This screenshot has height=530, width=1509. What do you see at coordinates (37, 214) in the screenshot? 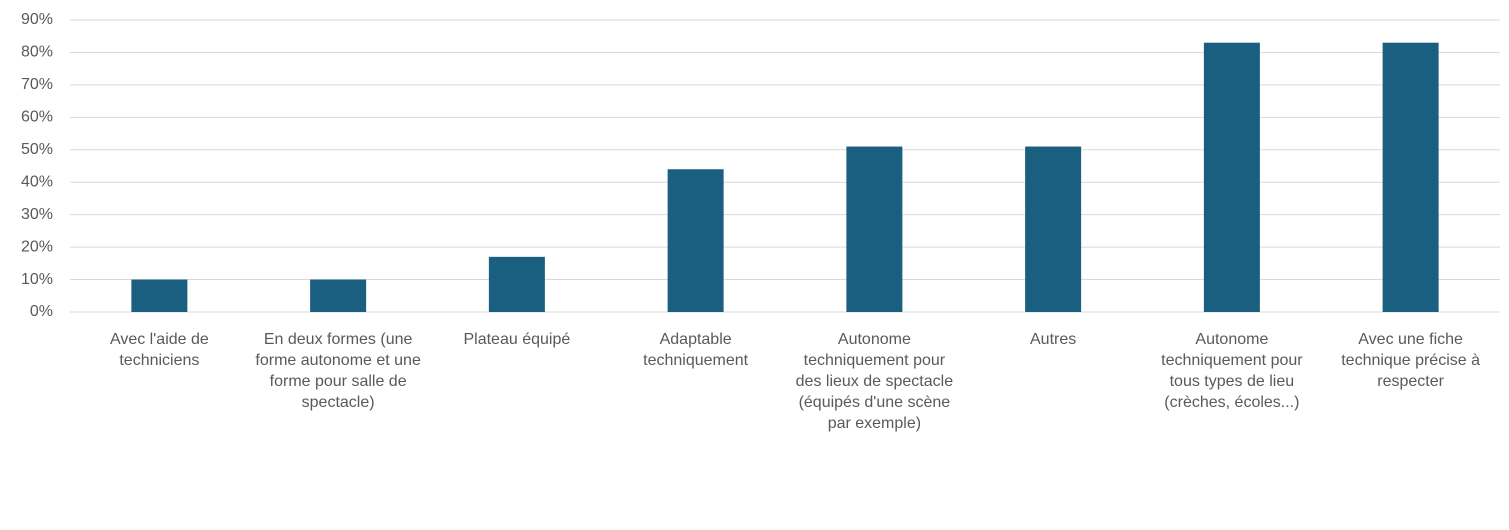
I see `y-tick-label: 30%` at bounding box center [37, 214].